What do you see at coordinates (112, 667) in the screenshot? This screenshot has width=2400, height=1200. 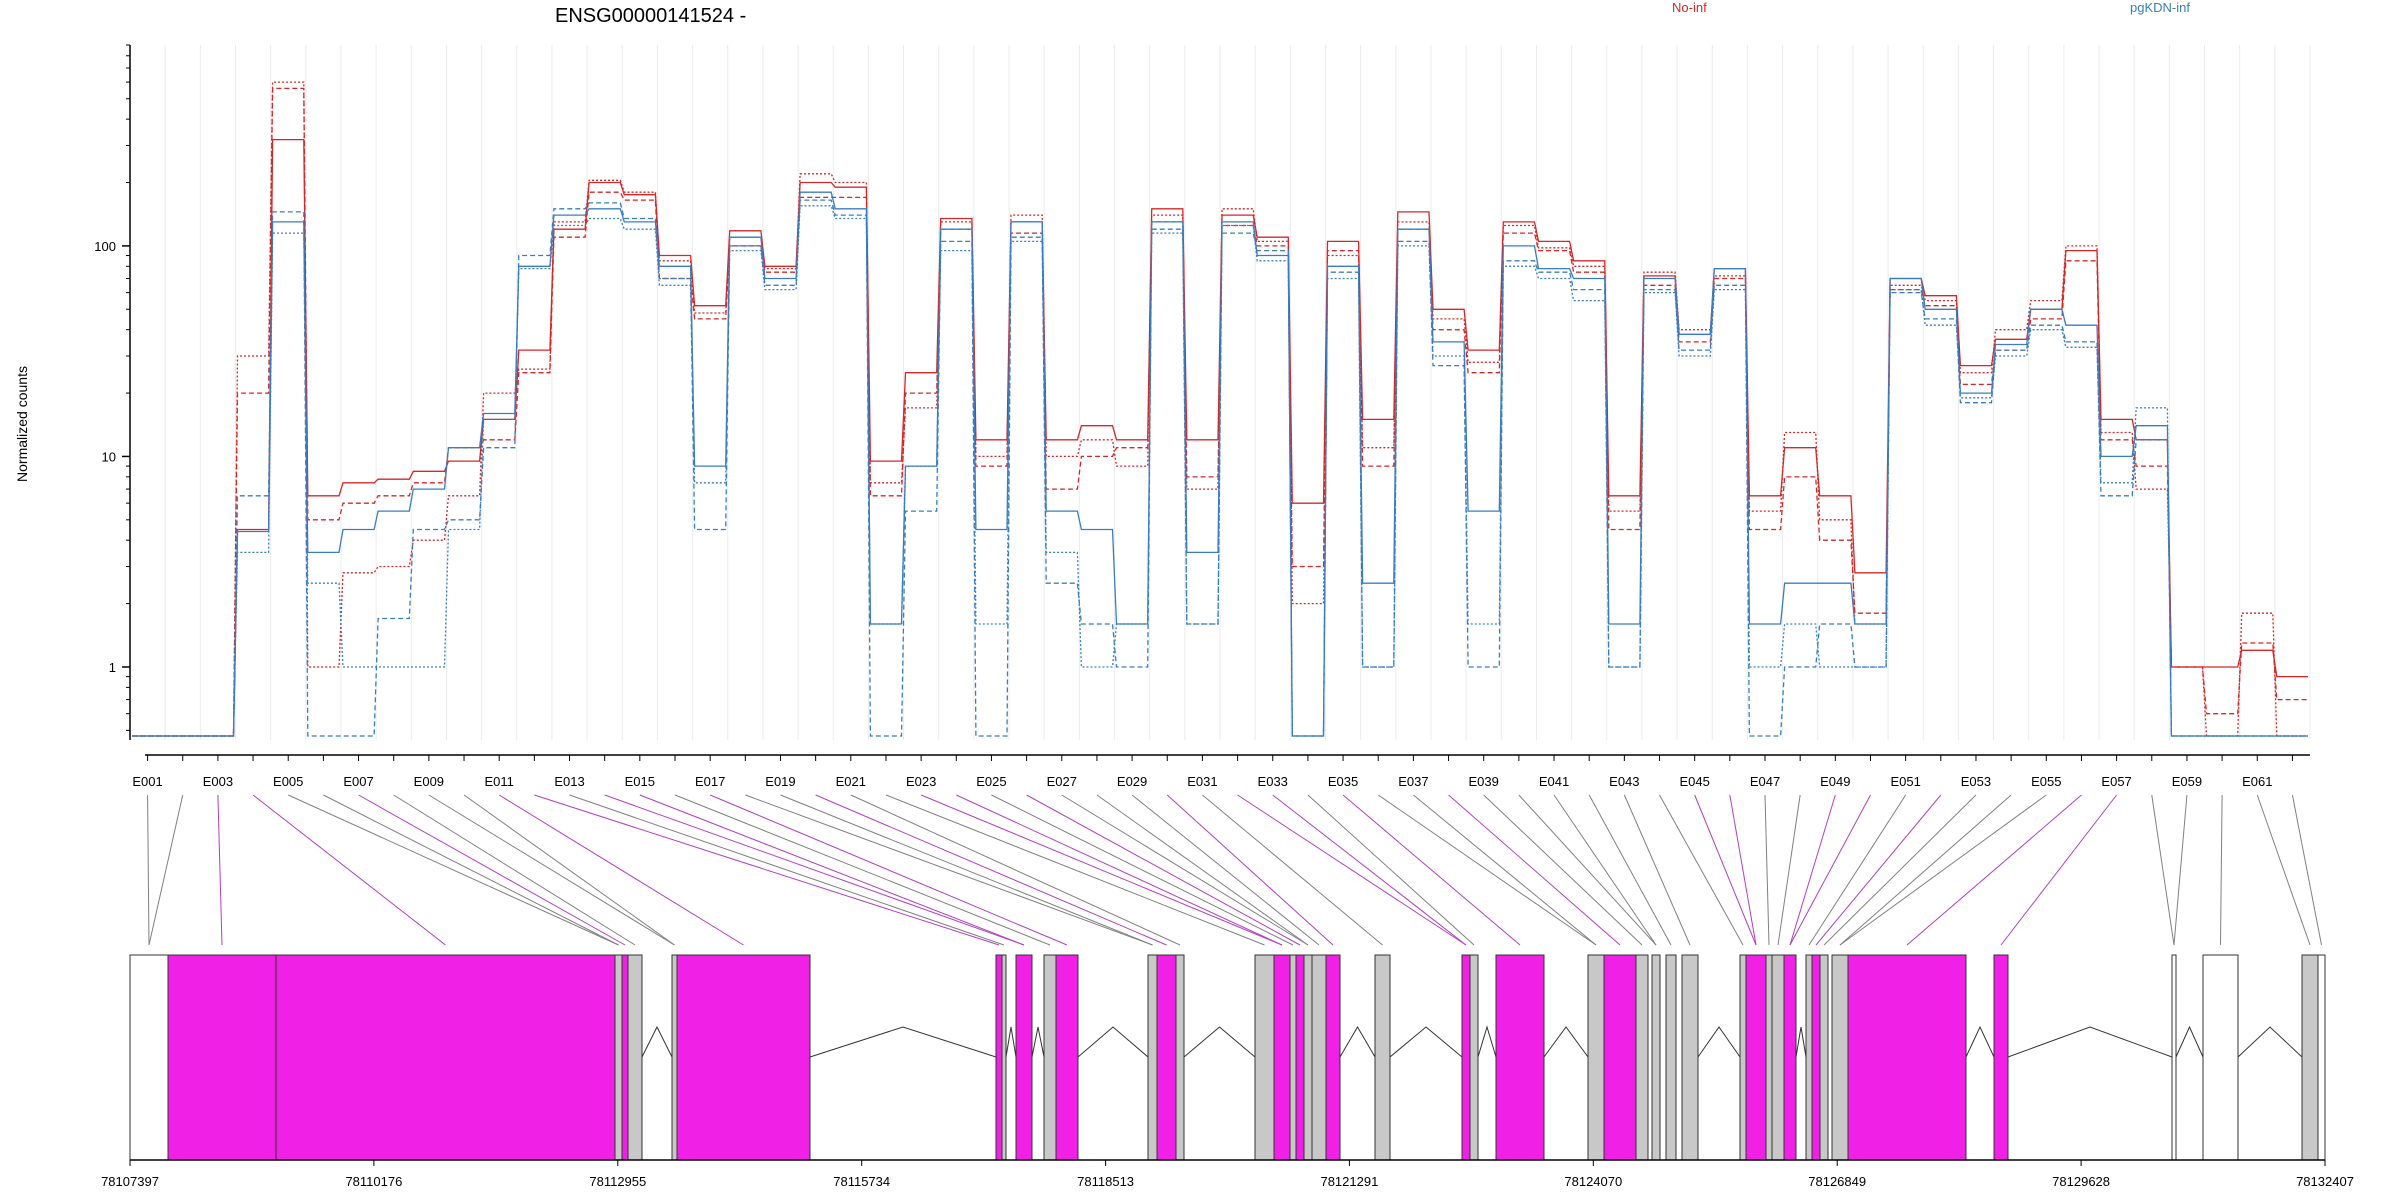 I see `y-tick-label: 1` at bounding box center [112, 667].